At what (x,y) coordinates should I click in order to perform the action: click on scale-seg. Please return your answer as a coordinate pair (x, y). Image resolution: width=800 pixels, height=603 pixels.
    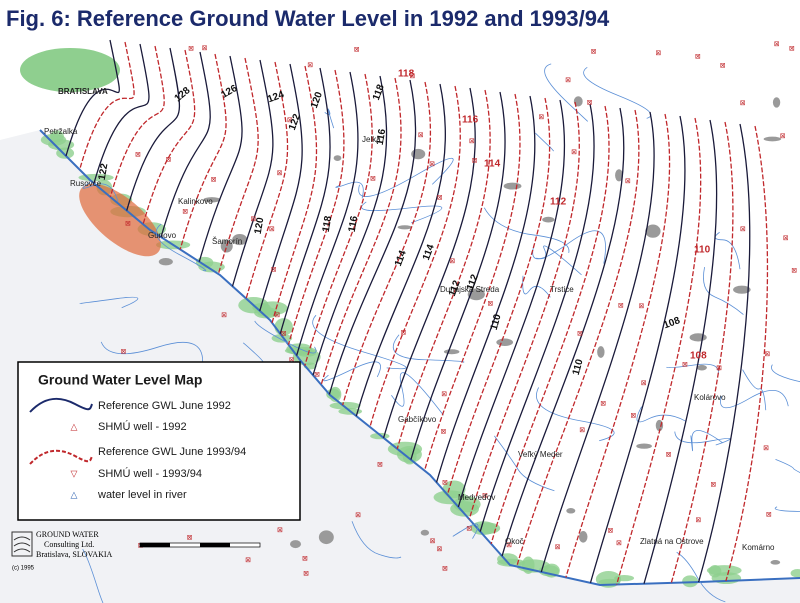
    Looking at the image, I should click on (155, 545).